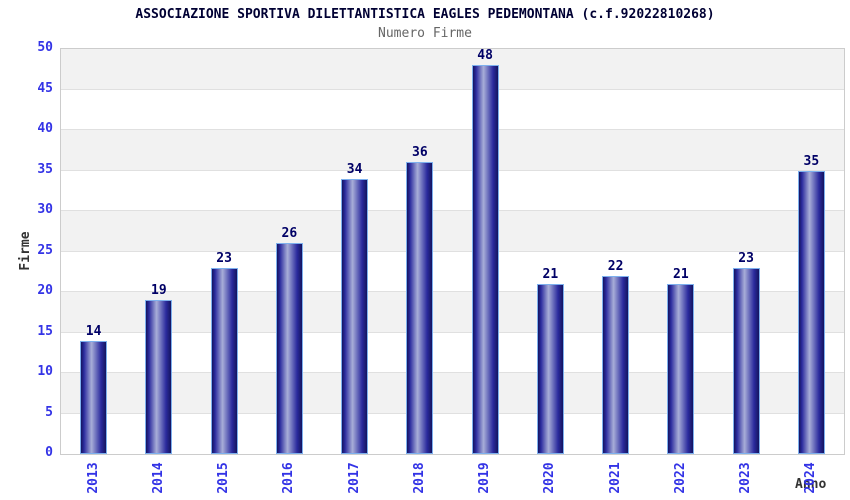 This screenshot has height=500, width=850. Describe the element at coordinates (94, 397) in the screenshot. I see `bar-2013` at that location.